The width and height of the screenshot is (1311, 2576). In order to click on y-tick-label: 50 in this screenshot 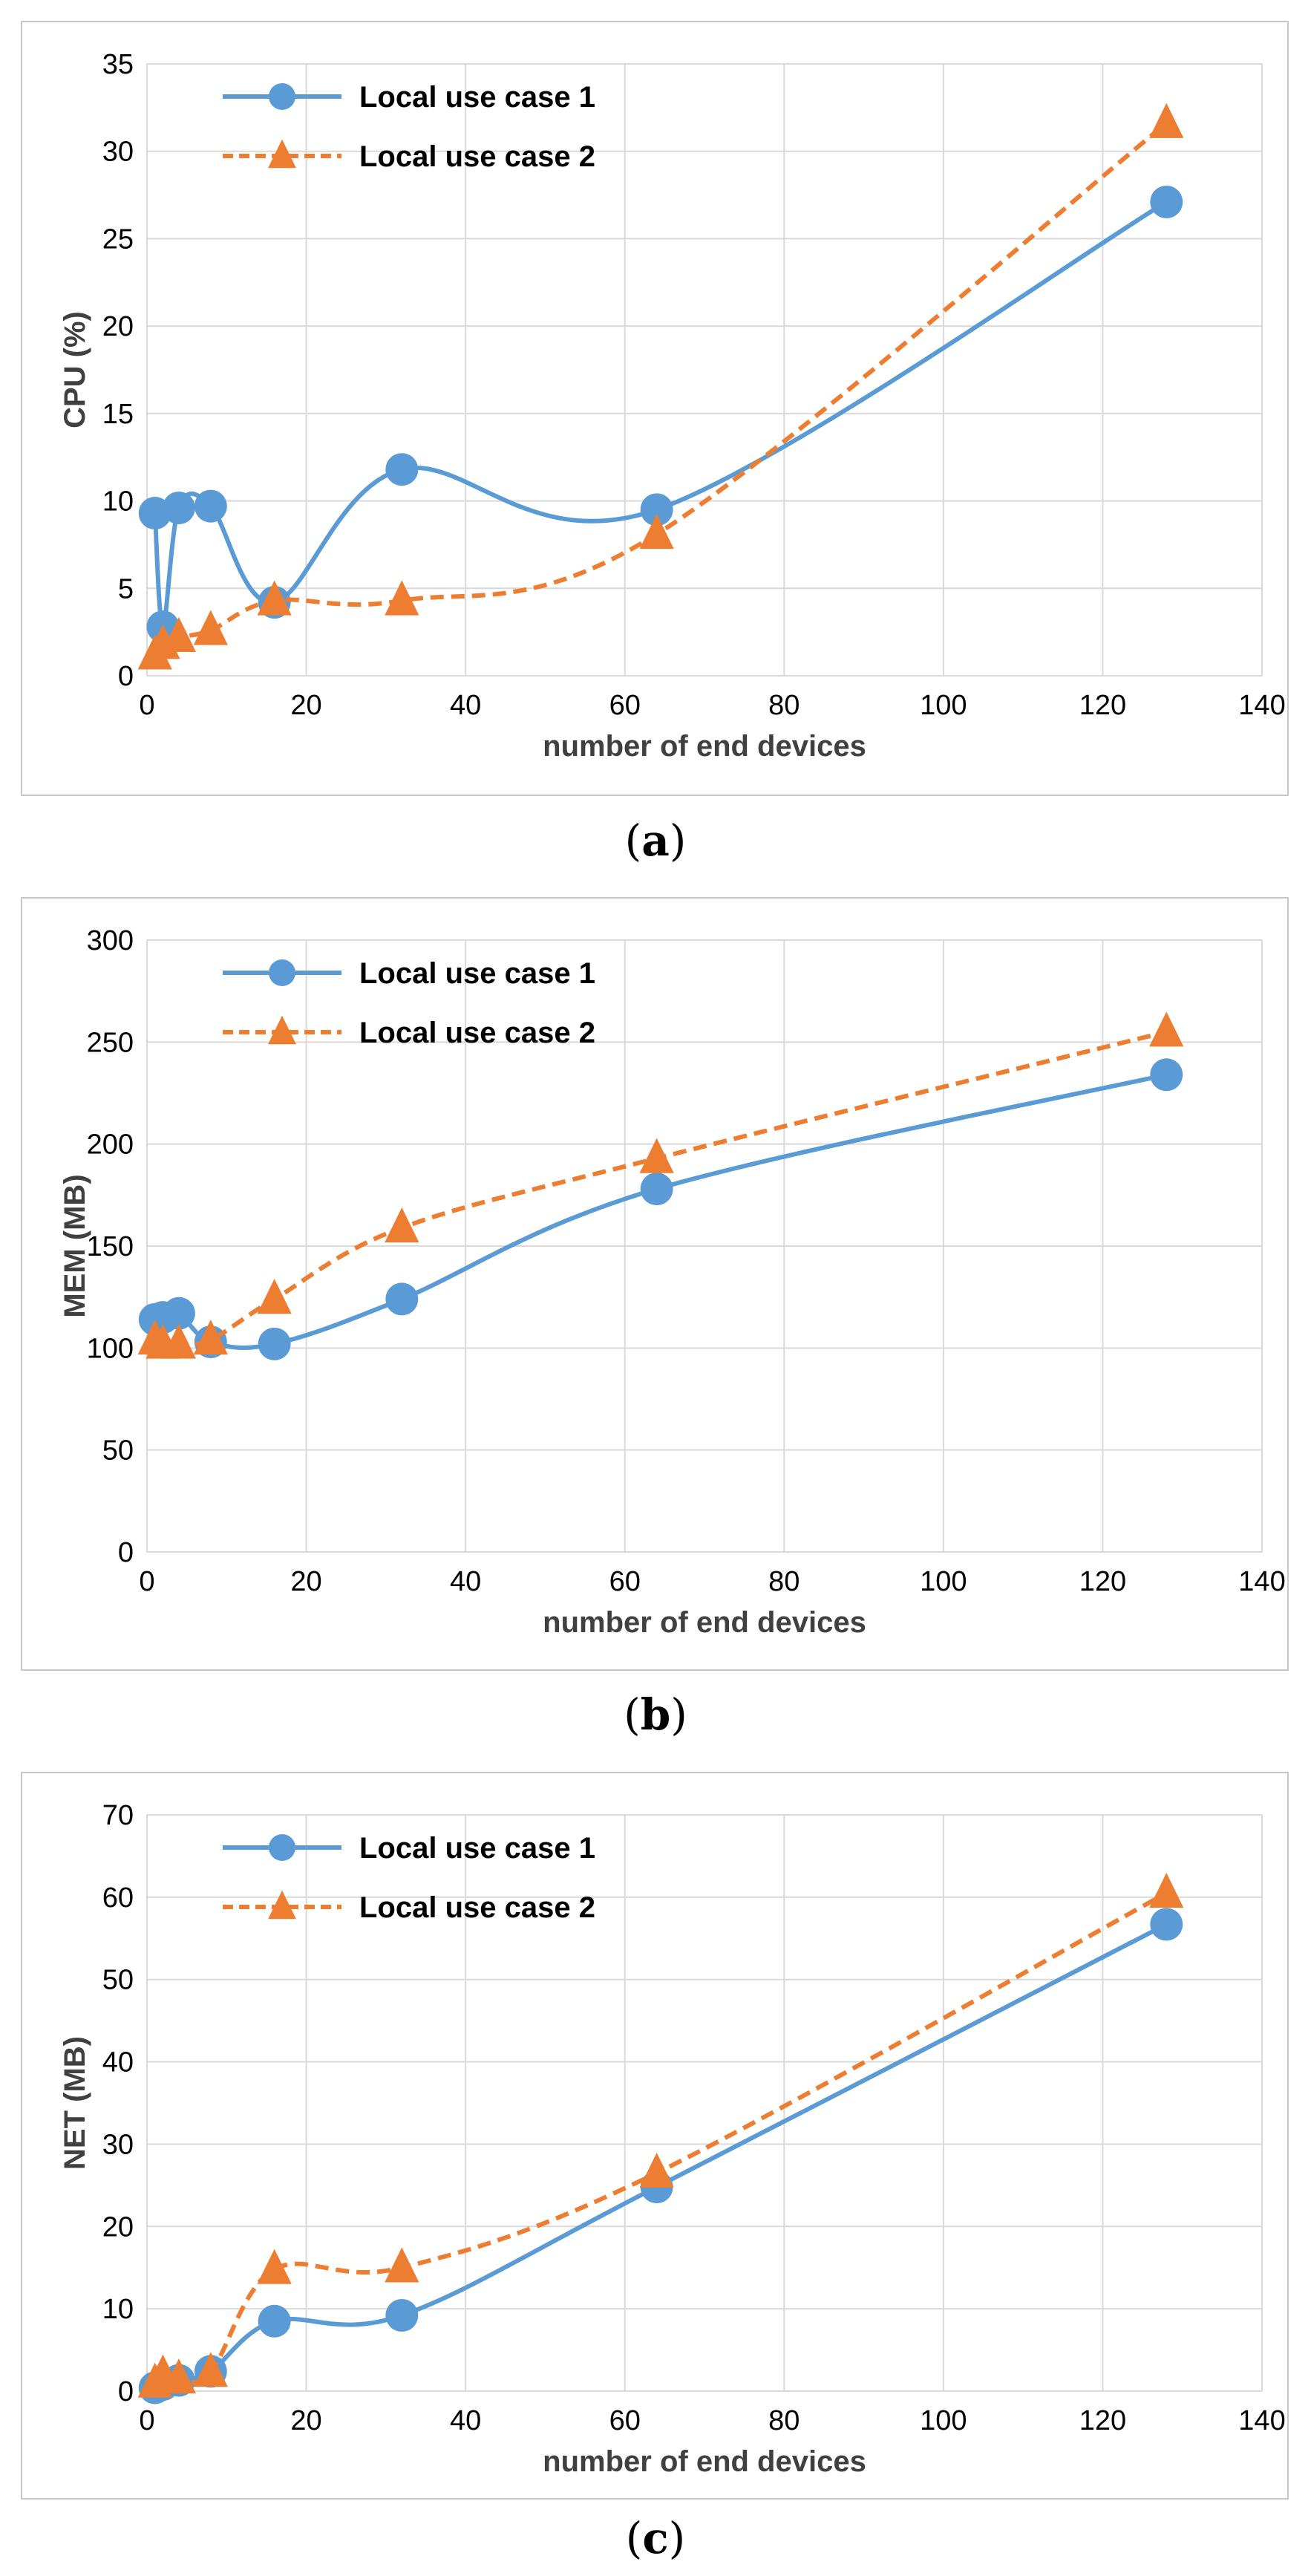, I will do `click(118, 1980)`.